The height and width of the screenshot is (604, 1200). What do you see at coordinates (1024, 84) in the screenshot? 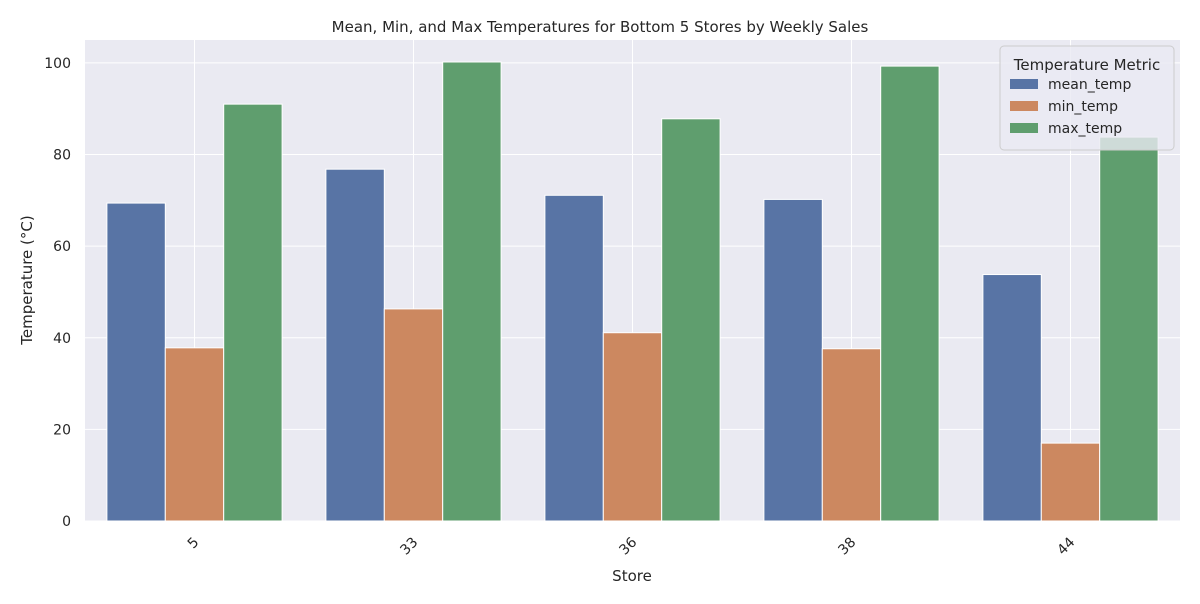
I see `legend-swatch-mean_temp` at bounding box center [1024, 84].